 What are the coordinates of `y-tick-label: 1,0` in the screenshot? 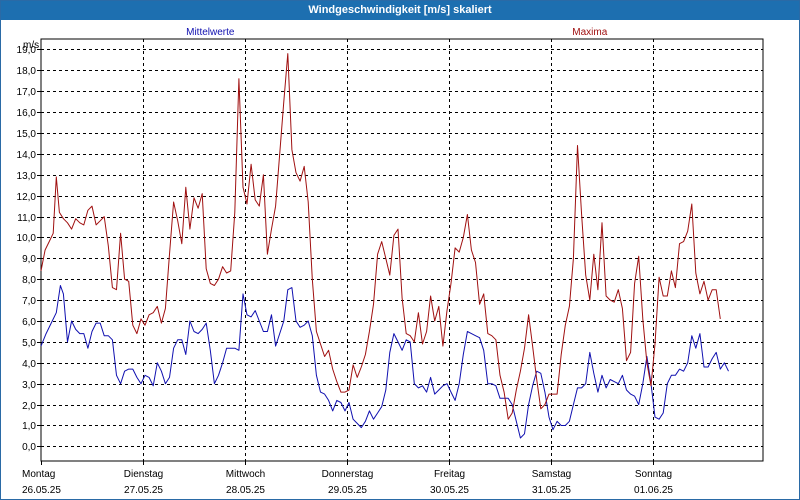 It's located at (29, 426).